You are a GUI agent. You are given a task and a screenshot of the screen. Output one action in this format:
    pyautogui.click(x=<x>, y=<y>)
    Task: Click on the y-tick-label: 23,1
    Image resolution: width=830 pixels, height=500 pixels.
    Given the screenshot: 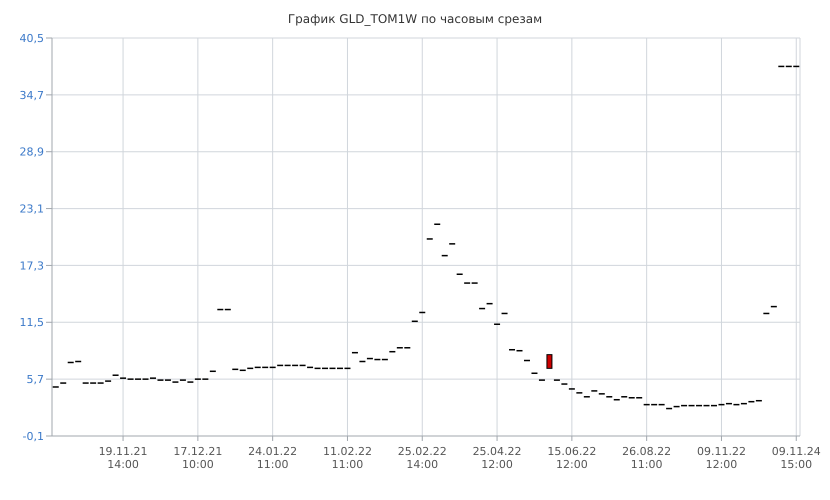 What is the action you would take?
    pyautogui.click(x=32, y=209)
    